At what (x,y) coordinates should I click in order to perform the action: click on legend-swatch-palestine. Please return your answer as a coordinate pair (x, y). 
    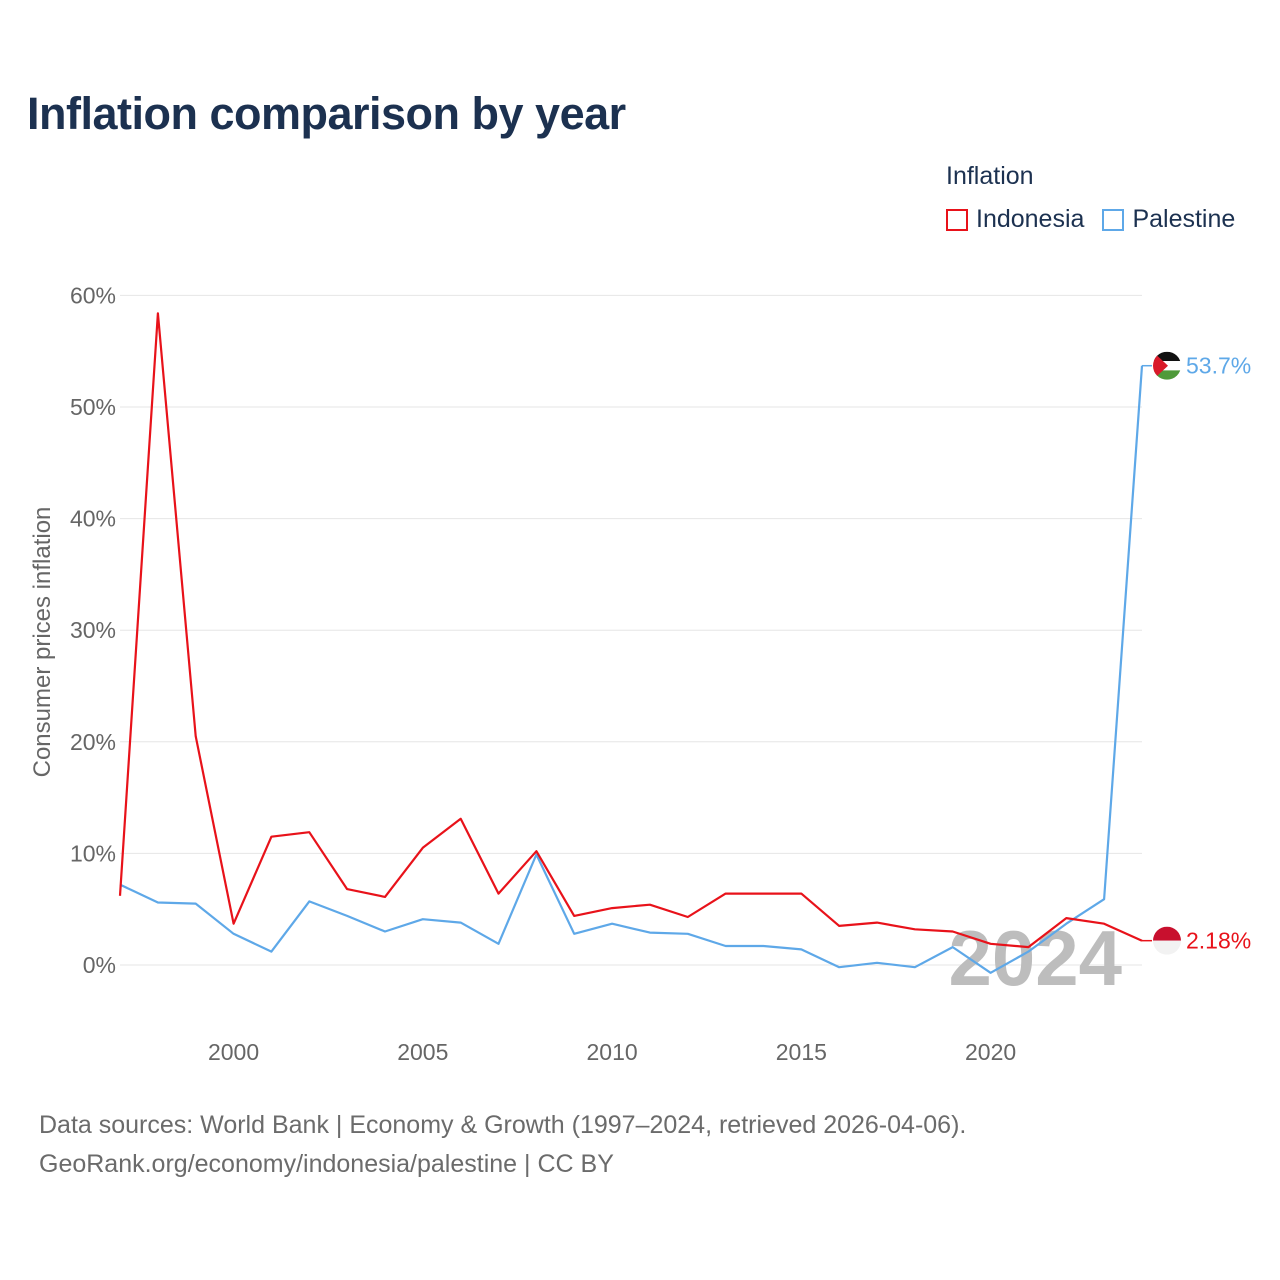
    Looking at the image, I should click on (1113, 219).